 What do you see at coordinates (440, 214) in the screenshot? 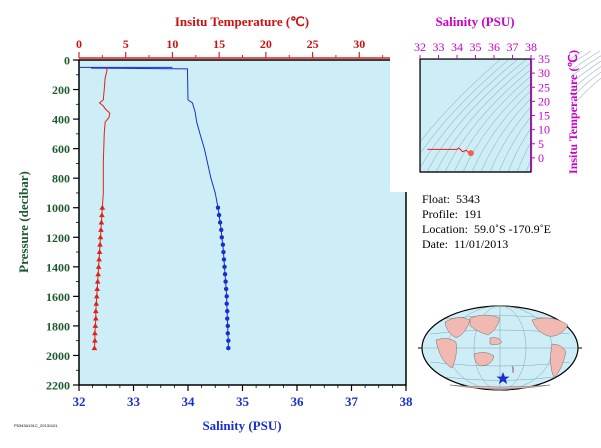
I see `profile-label: Profile:` at bounding box center [440, 214].